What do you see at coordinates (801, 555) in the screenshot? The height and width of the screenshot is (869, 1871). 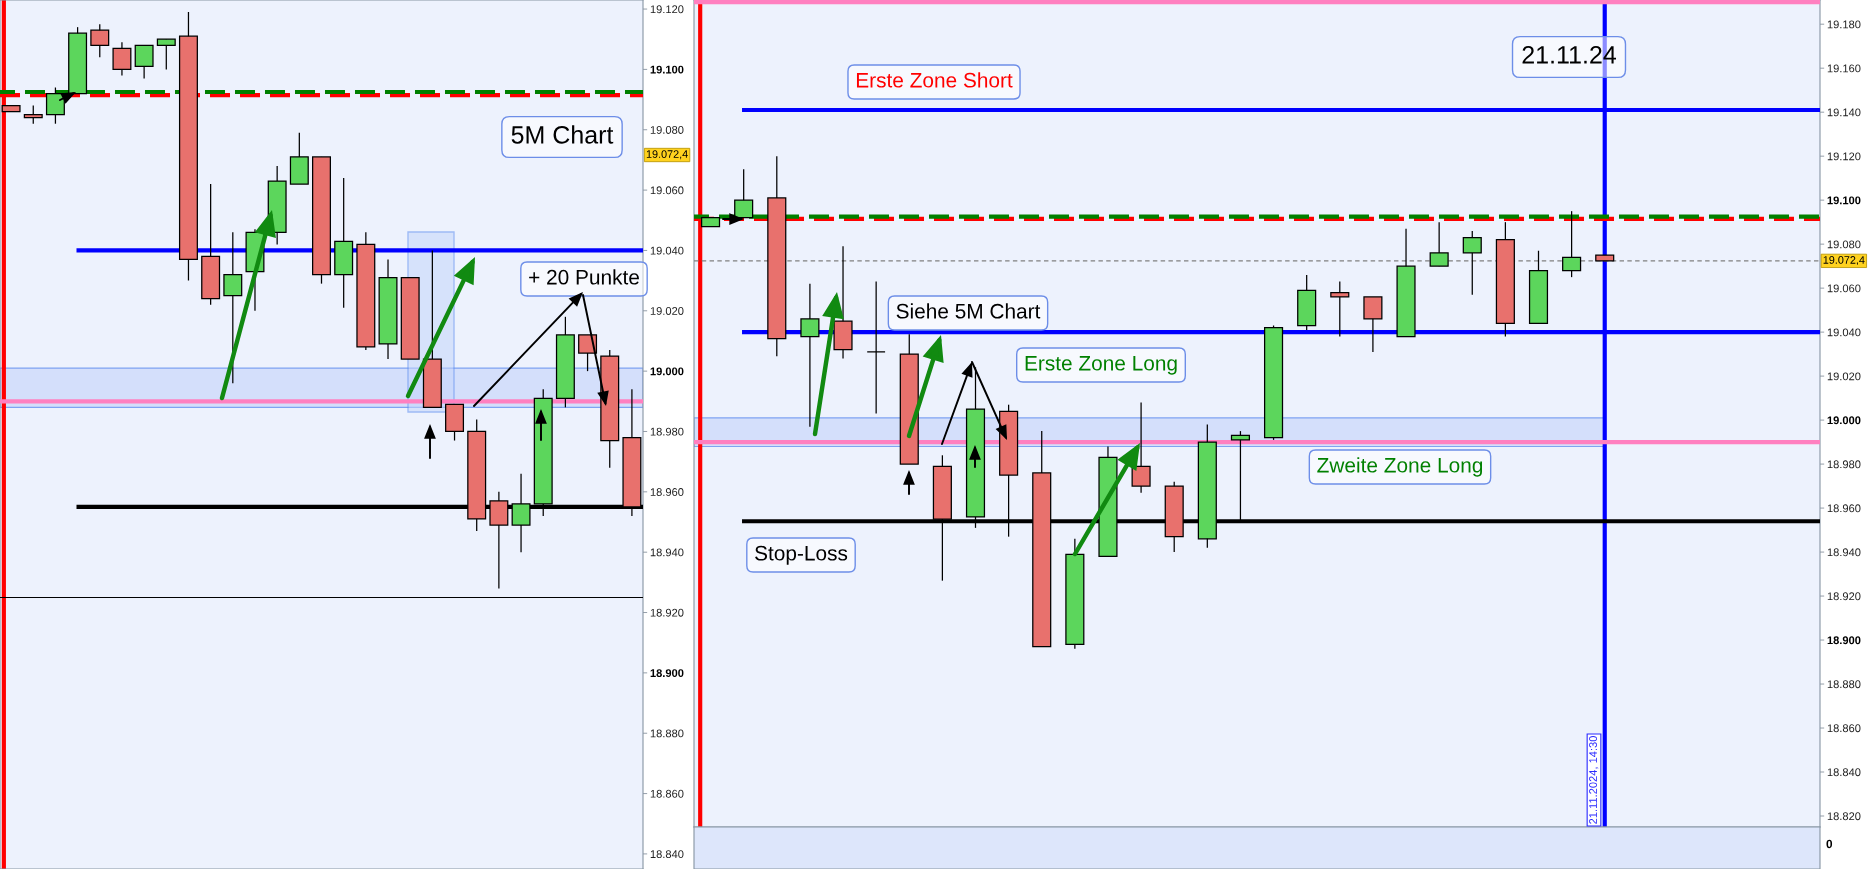 I see `annotation: Stop-Loss` at bounding box center [801, 555].